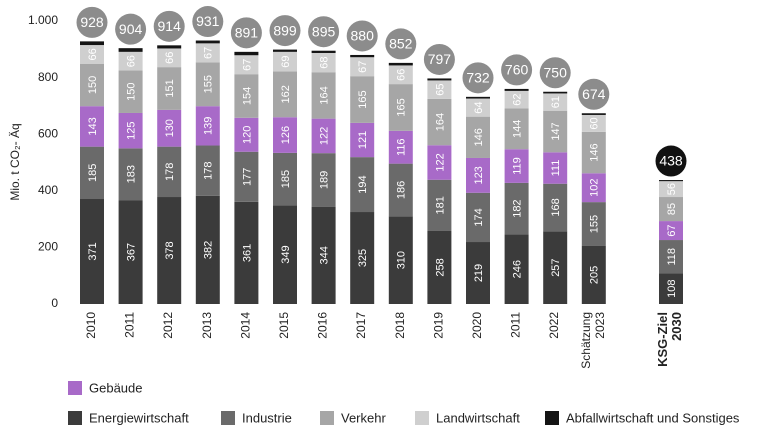  I want to click on value-label: 164, so click(325, 95).